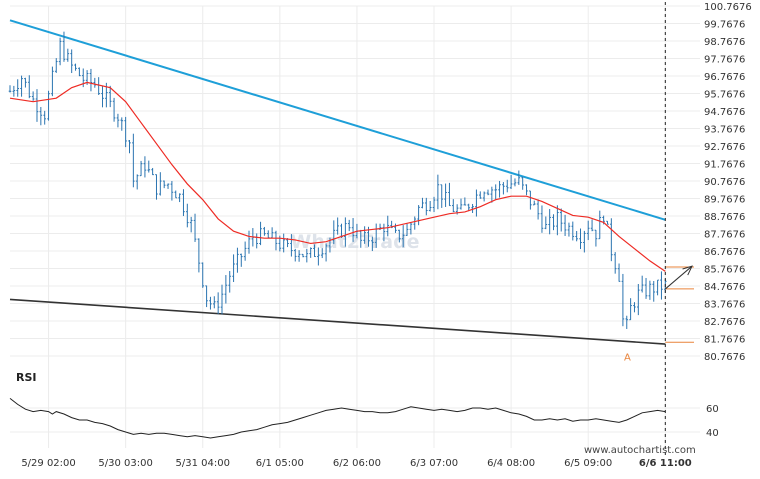 This screenshot has width=760, height=479. What do you see at coordinates (678, 277) in the screenshot?
I see `forecast-arrow-line` at bounding box center [678, 277].